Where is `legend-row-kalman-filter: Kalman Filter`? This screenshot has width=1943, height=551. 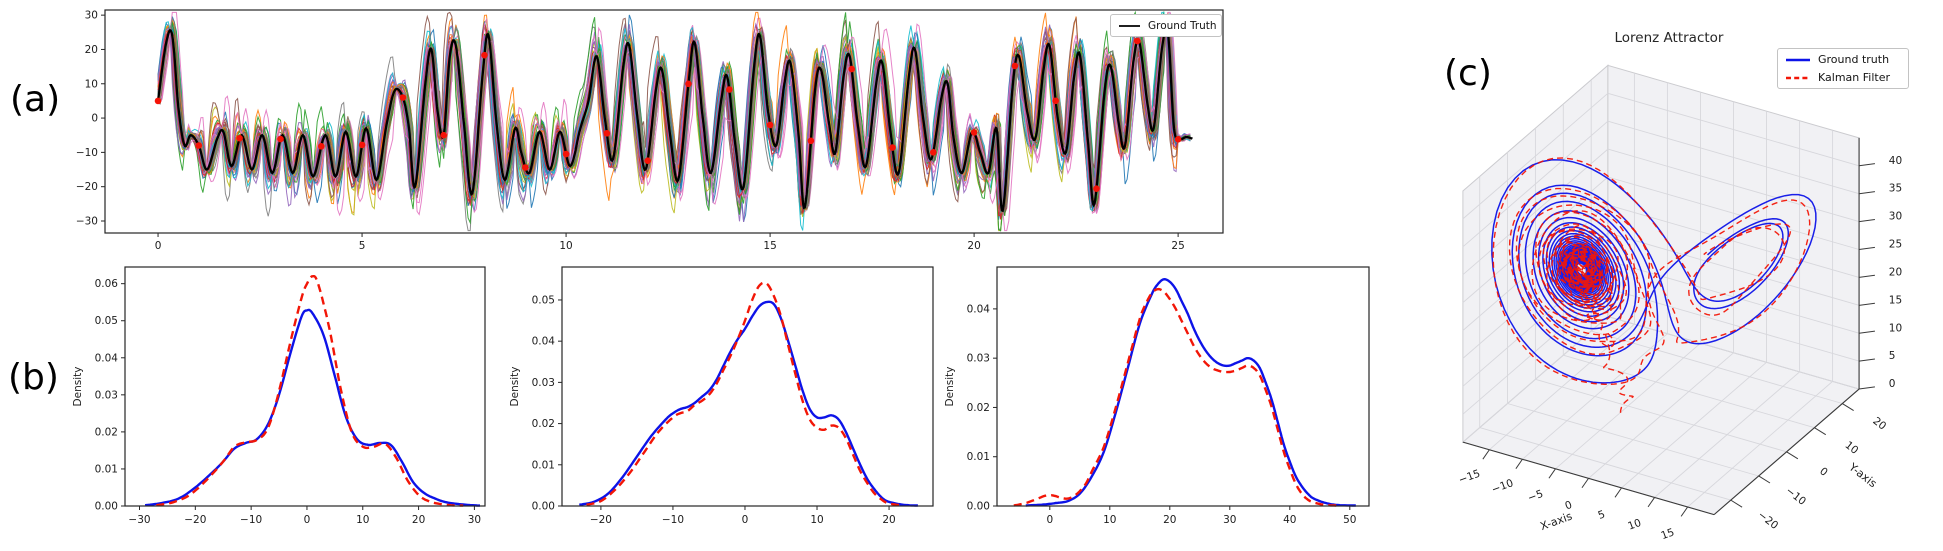 legend-row-kalman-filter: Kalman Filter is located at coordinates (1843, 77).